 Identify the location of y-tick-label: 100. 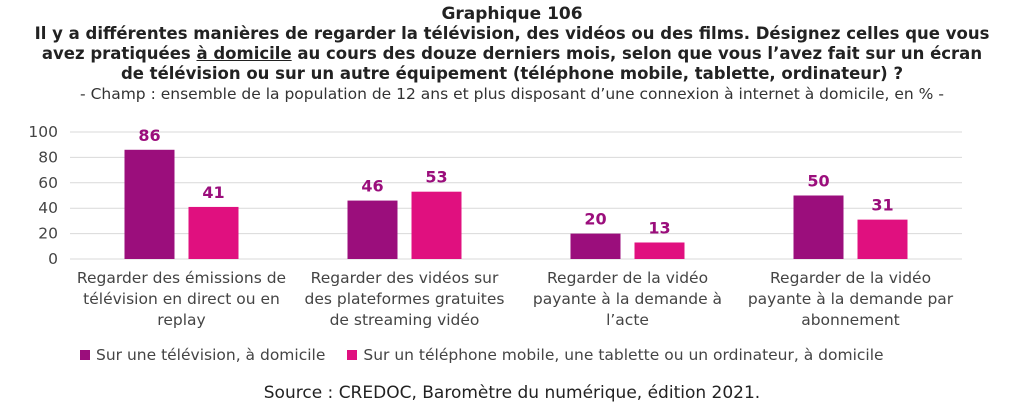
(43, 132).